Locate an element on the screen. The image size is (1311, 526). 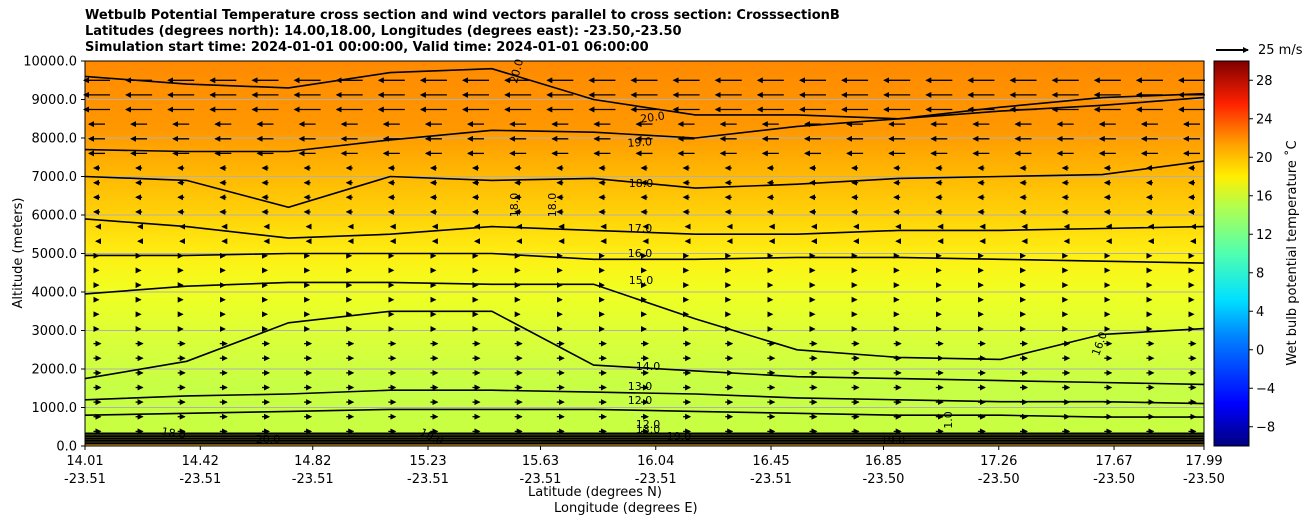
colorbar-tick-label: 16 is located at coordinates (1264, 196).